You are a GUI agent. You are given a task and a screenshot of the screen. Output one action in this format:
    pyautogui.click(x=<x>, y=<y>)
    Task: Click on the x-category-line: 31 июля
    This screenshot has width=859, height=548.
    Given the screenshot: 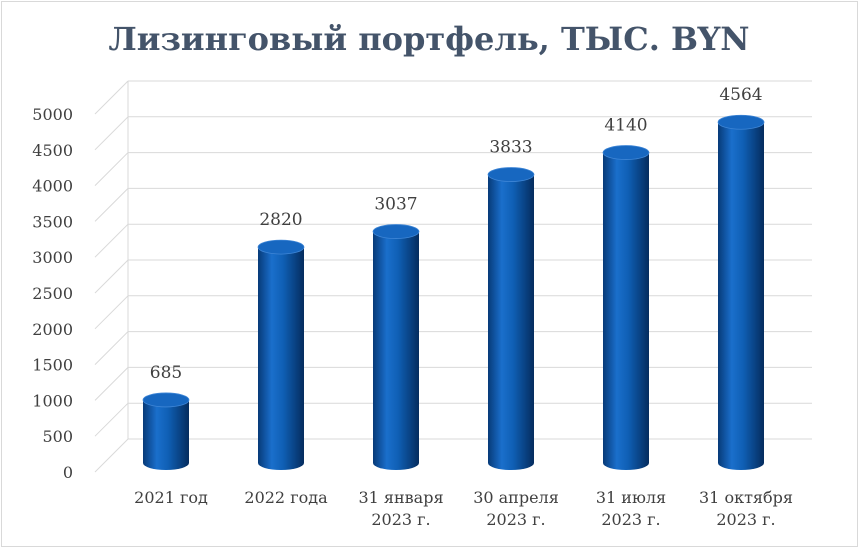 What is the action you would take?
    pyautogui.click(x=631, y=497)
    